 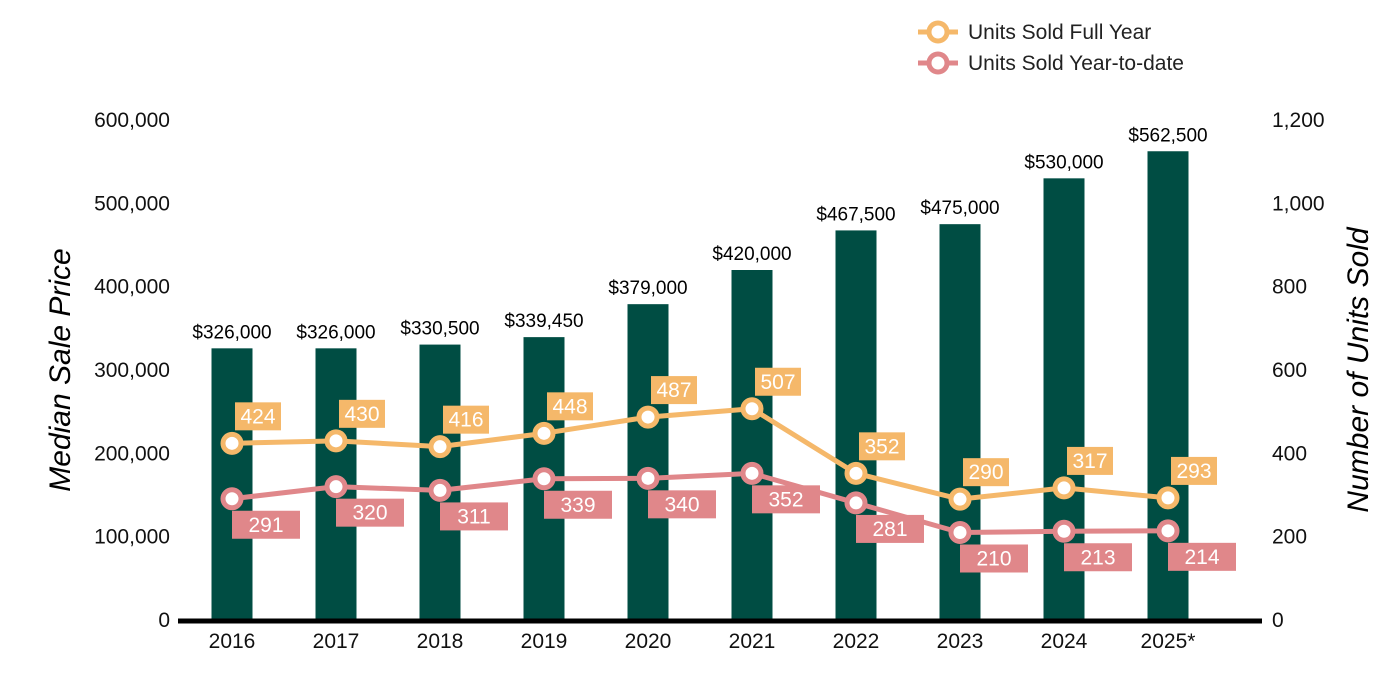 I want to click on data-label: 293, so click(x=1193, y=471).